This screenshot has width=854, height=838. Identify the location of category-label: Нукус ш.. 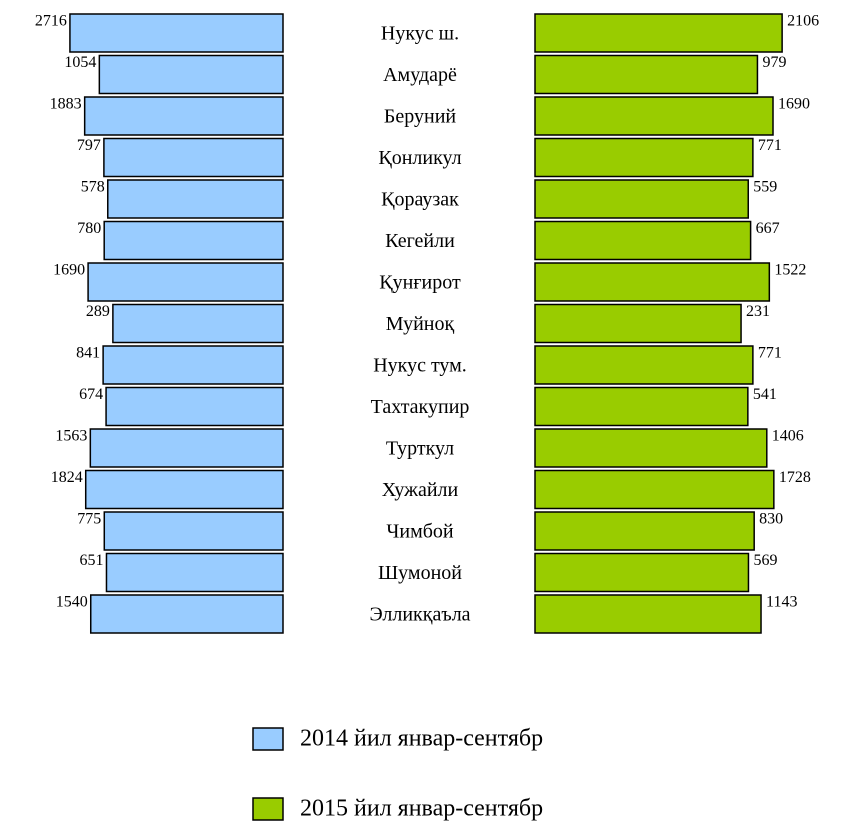
(420, 34).